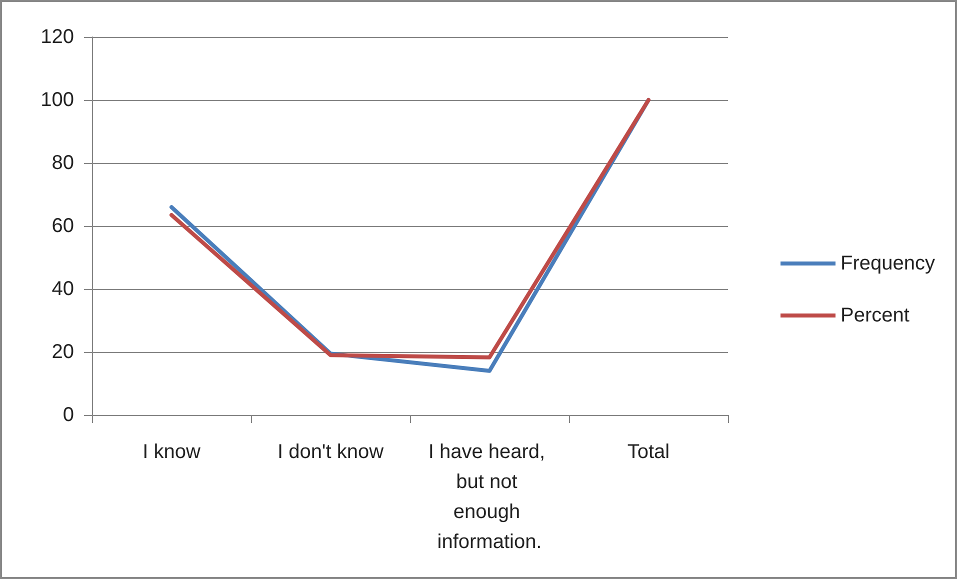  What do you see at coordinates (171, 452) in the screenshot?
I see `x-tick-label: I know` at bounding box center [171, 452].